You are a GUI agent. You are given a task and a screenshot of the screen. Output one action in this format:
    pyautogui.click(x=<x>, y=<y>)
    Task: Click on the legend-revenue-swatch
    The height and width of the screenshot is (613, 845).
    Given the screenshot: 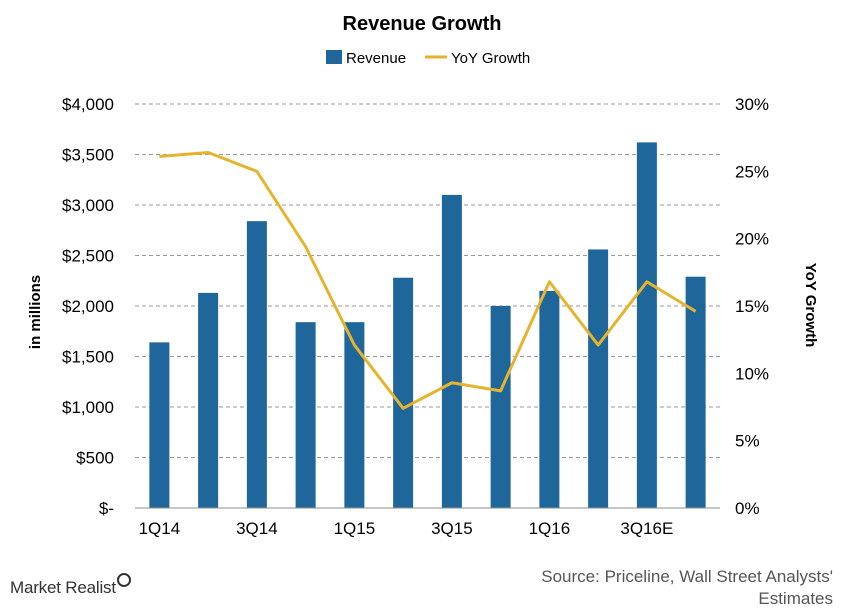 What is the action you would take?
    pyautogui.click(x=334, y=57)
    